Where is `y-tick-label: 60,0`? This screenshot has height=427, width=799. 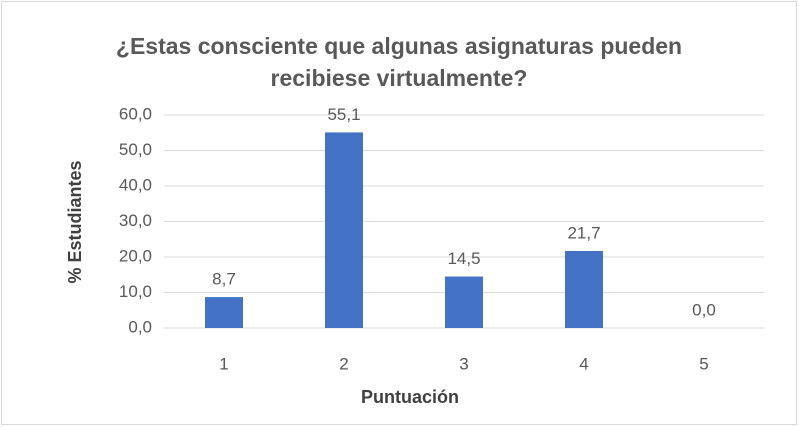
y-tick-label: 60,0 is located at coordinates (135, 113).